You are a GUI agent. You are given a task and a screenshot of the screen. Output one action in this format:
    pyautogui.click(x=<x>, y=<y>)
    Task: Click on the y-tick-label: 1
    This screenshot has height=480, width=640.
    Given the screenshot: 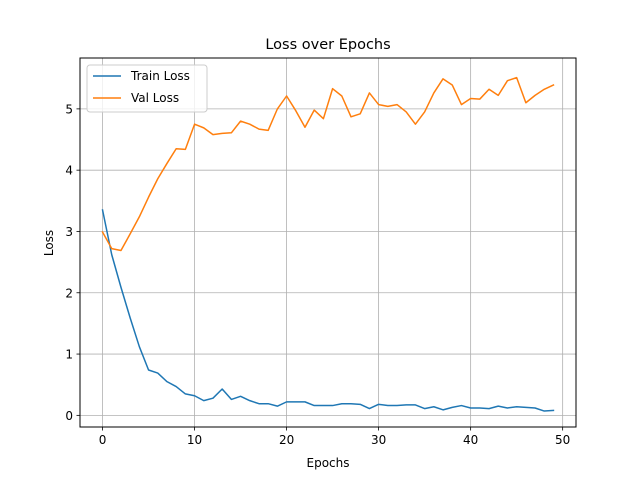 What is the action you would take?
    pyautogui.click(x=69, y=355)
    